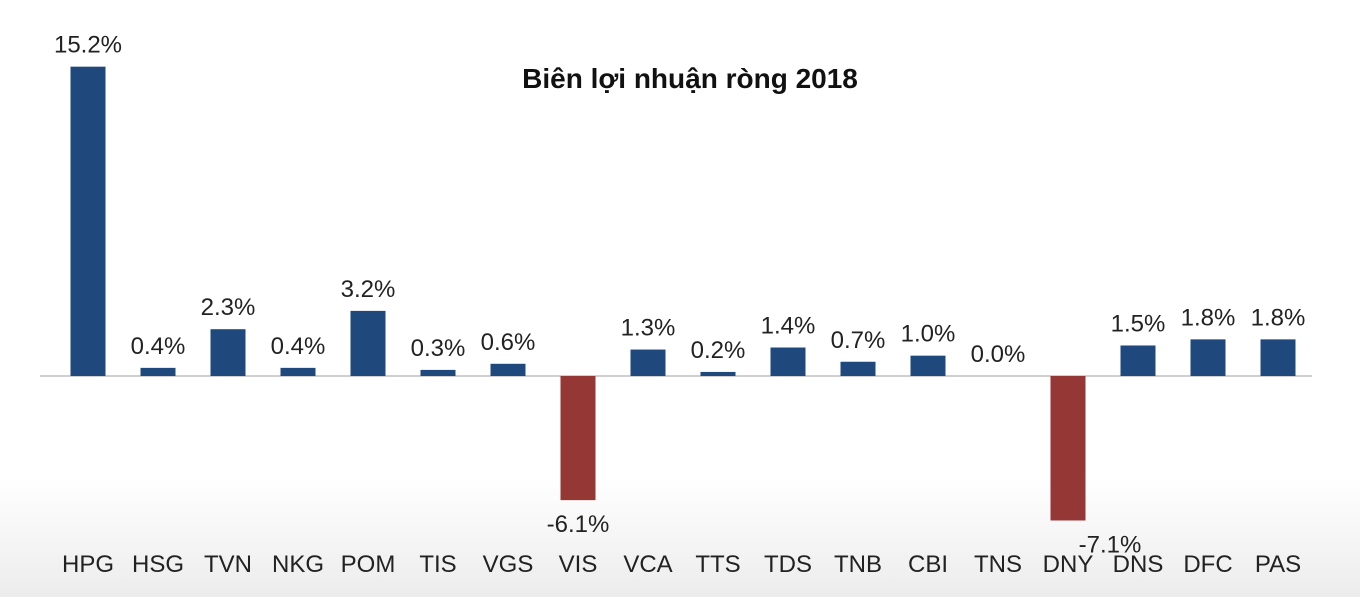 This screenshot has width=1360, height=597. I want to click on value-label-vca: 1.3%, so click(648, 328).